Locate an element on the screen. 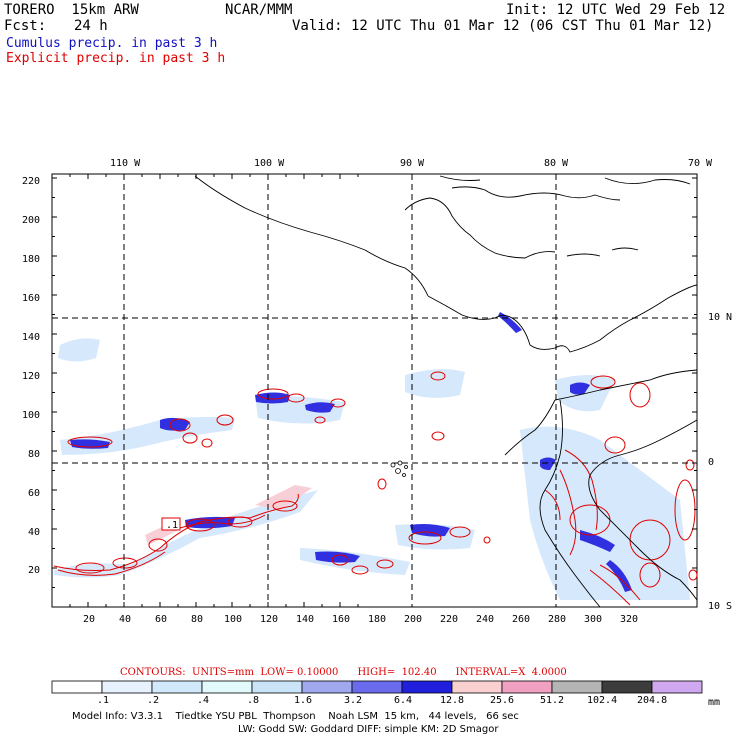  y-tick-label: 60 is located at coordinates (34, 493).